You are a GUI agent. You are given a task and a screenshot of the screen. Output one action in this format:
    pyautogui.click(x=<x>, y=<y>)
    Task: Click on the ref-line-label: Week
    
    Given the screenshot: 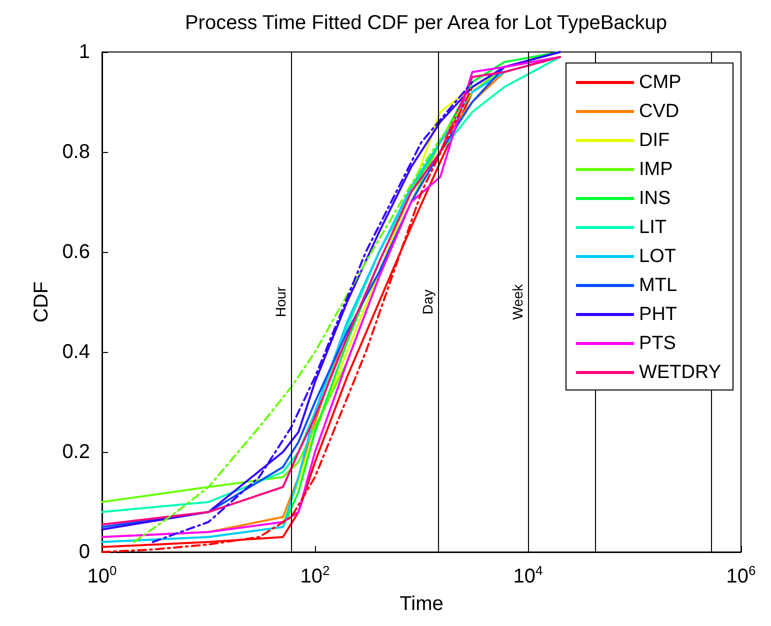 What is the action you would take?
    pyautogui.click(x=517, y=301)
    